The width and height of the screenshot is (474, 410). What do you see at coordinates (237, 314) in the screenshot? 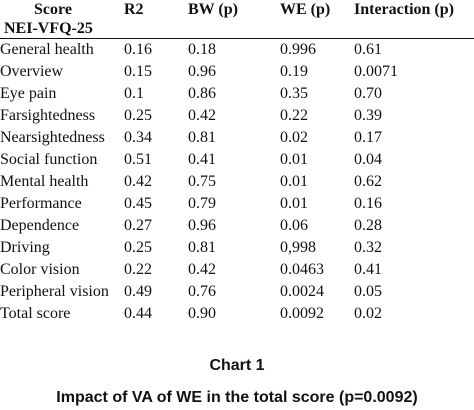
I see `table-row: Total score 0.44 0.90 0.0092 0.02` at bounding box center [237, 314].